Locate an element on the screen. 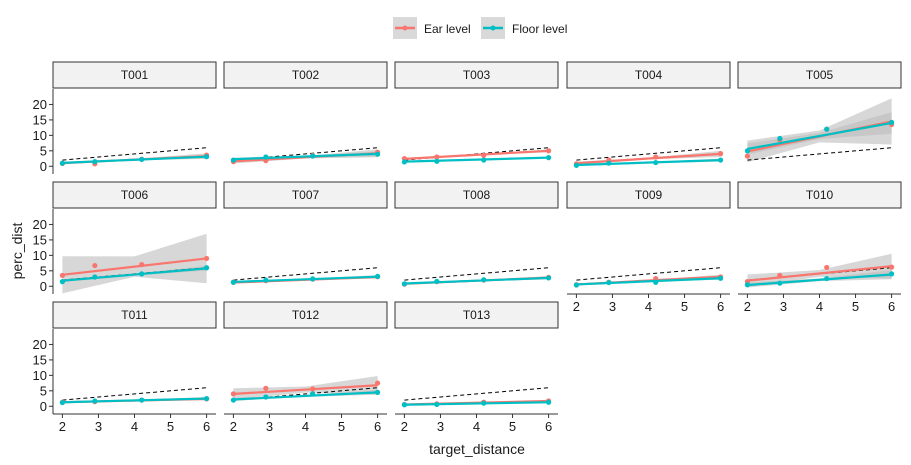 The height and width of the screenshot is (465, 911). y-tick-label: 10 is located at coordinates (40, 135).